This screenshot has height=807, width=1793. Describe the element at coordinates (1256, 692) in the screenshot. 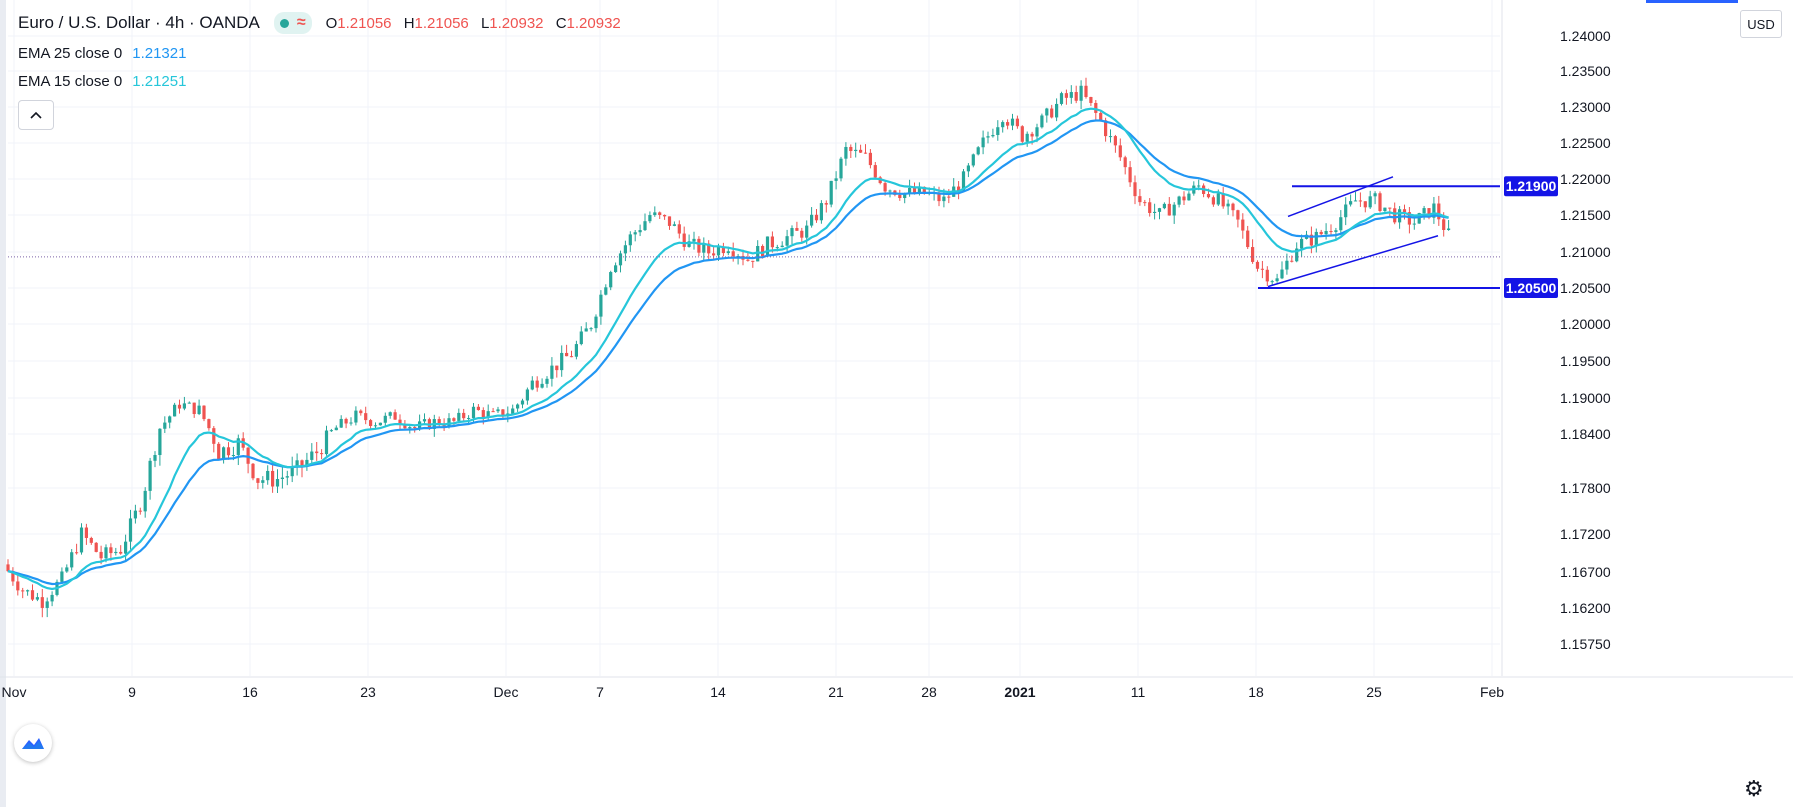

I see `x-tick-label: 18` at that location.